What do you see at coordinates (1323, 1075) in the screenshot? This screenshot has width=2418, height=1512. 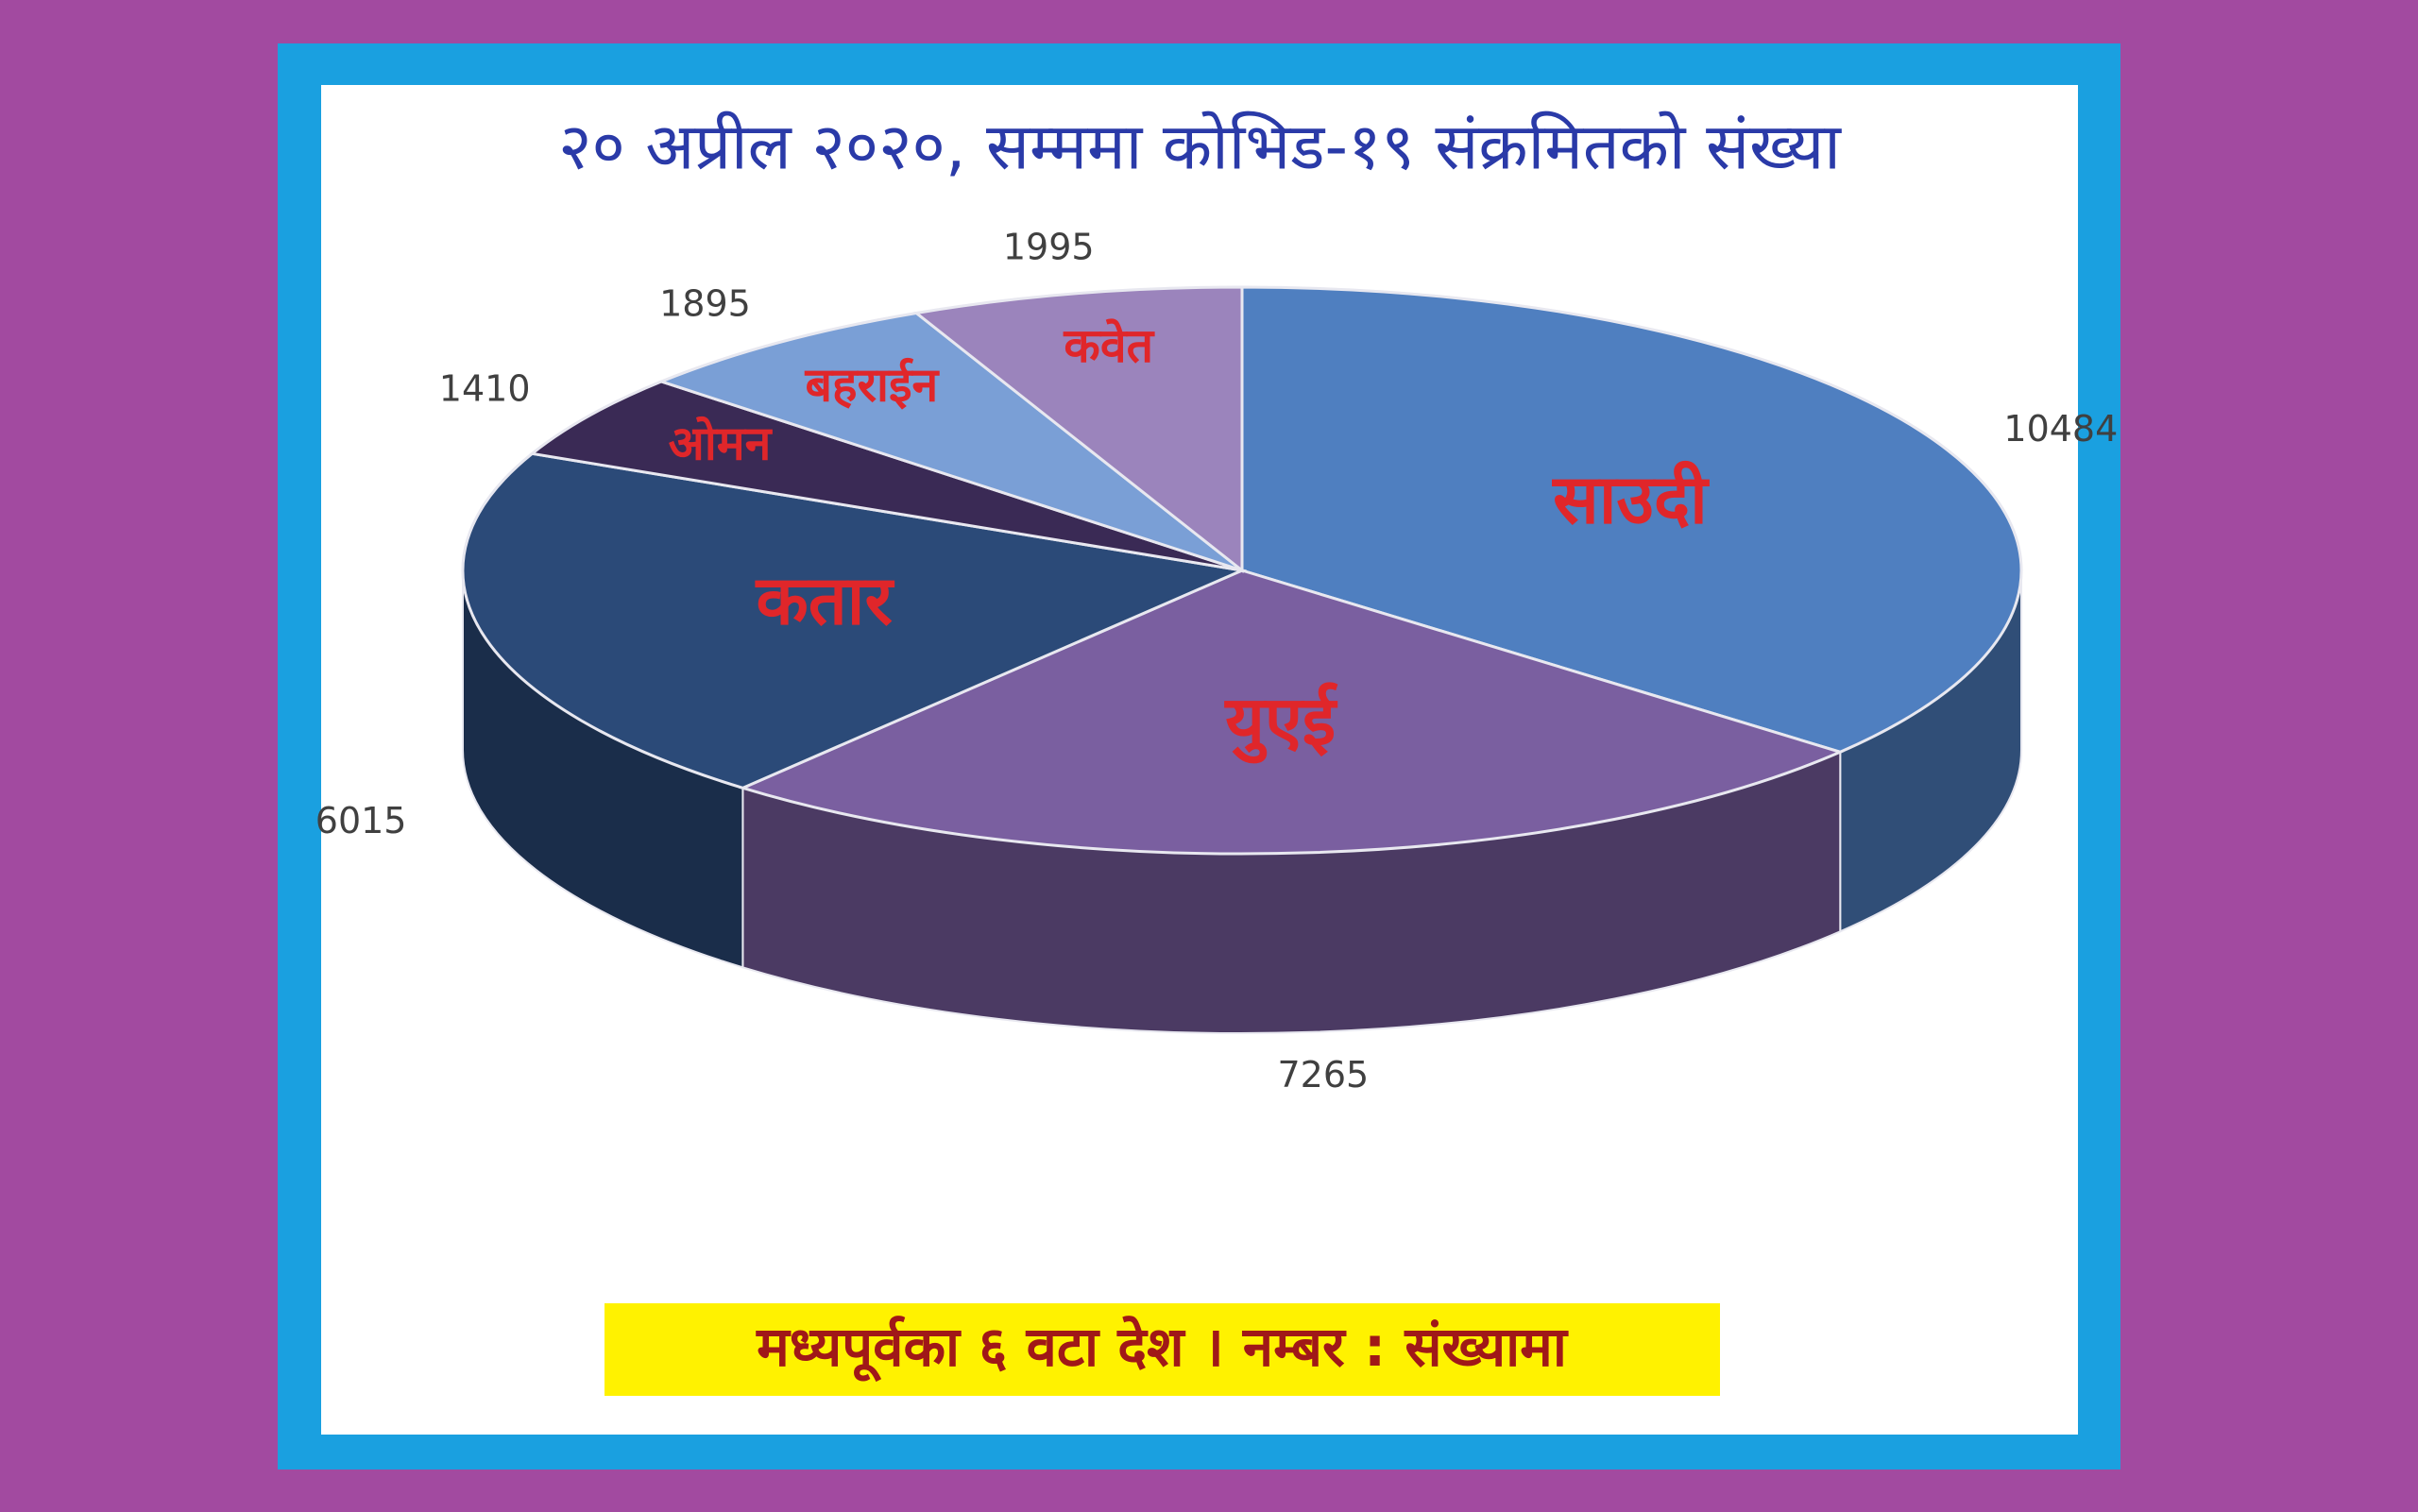 I see `value-label: 7265` at bounding box center [1323, 1075].